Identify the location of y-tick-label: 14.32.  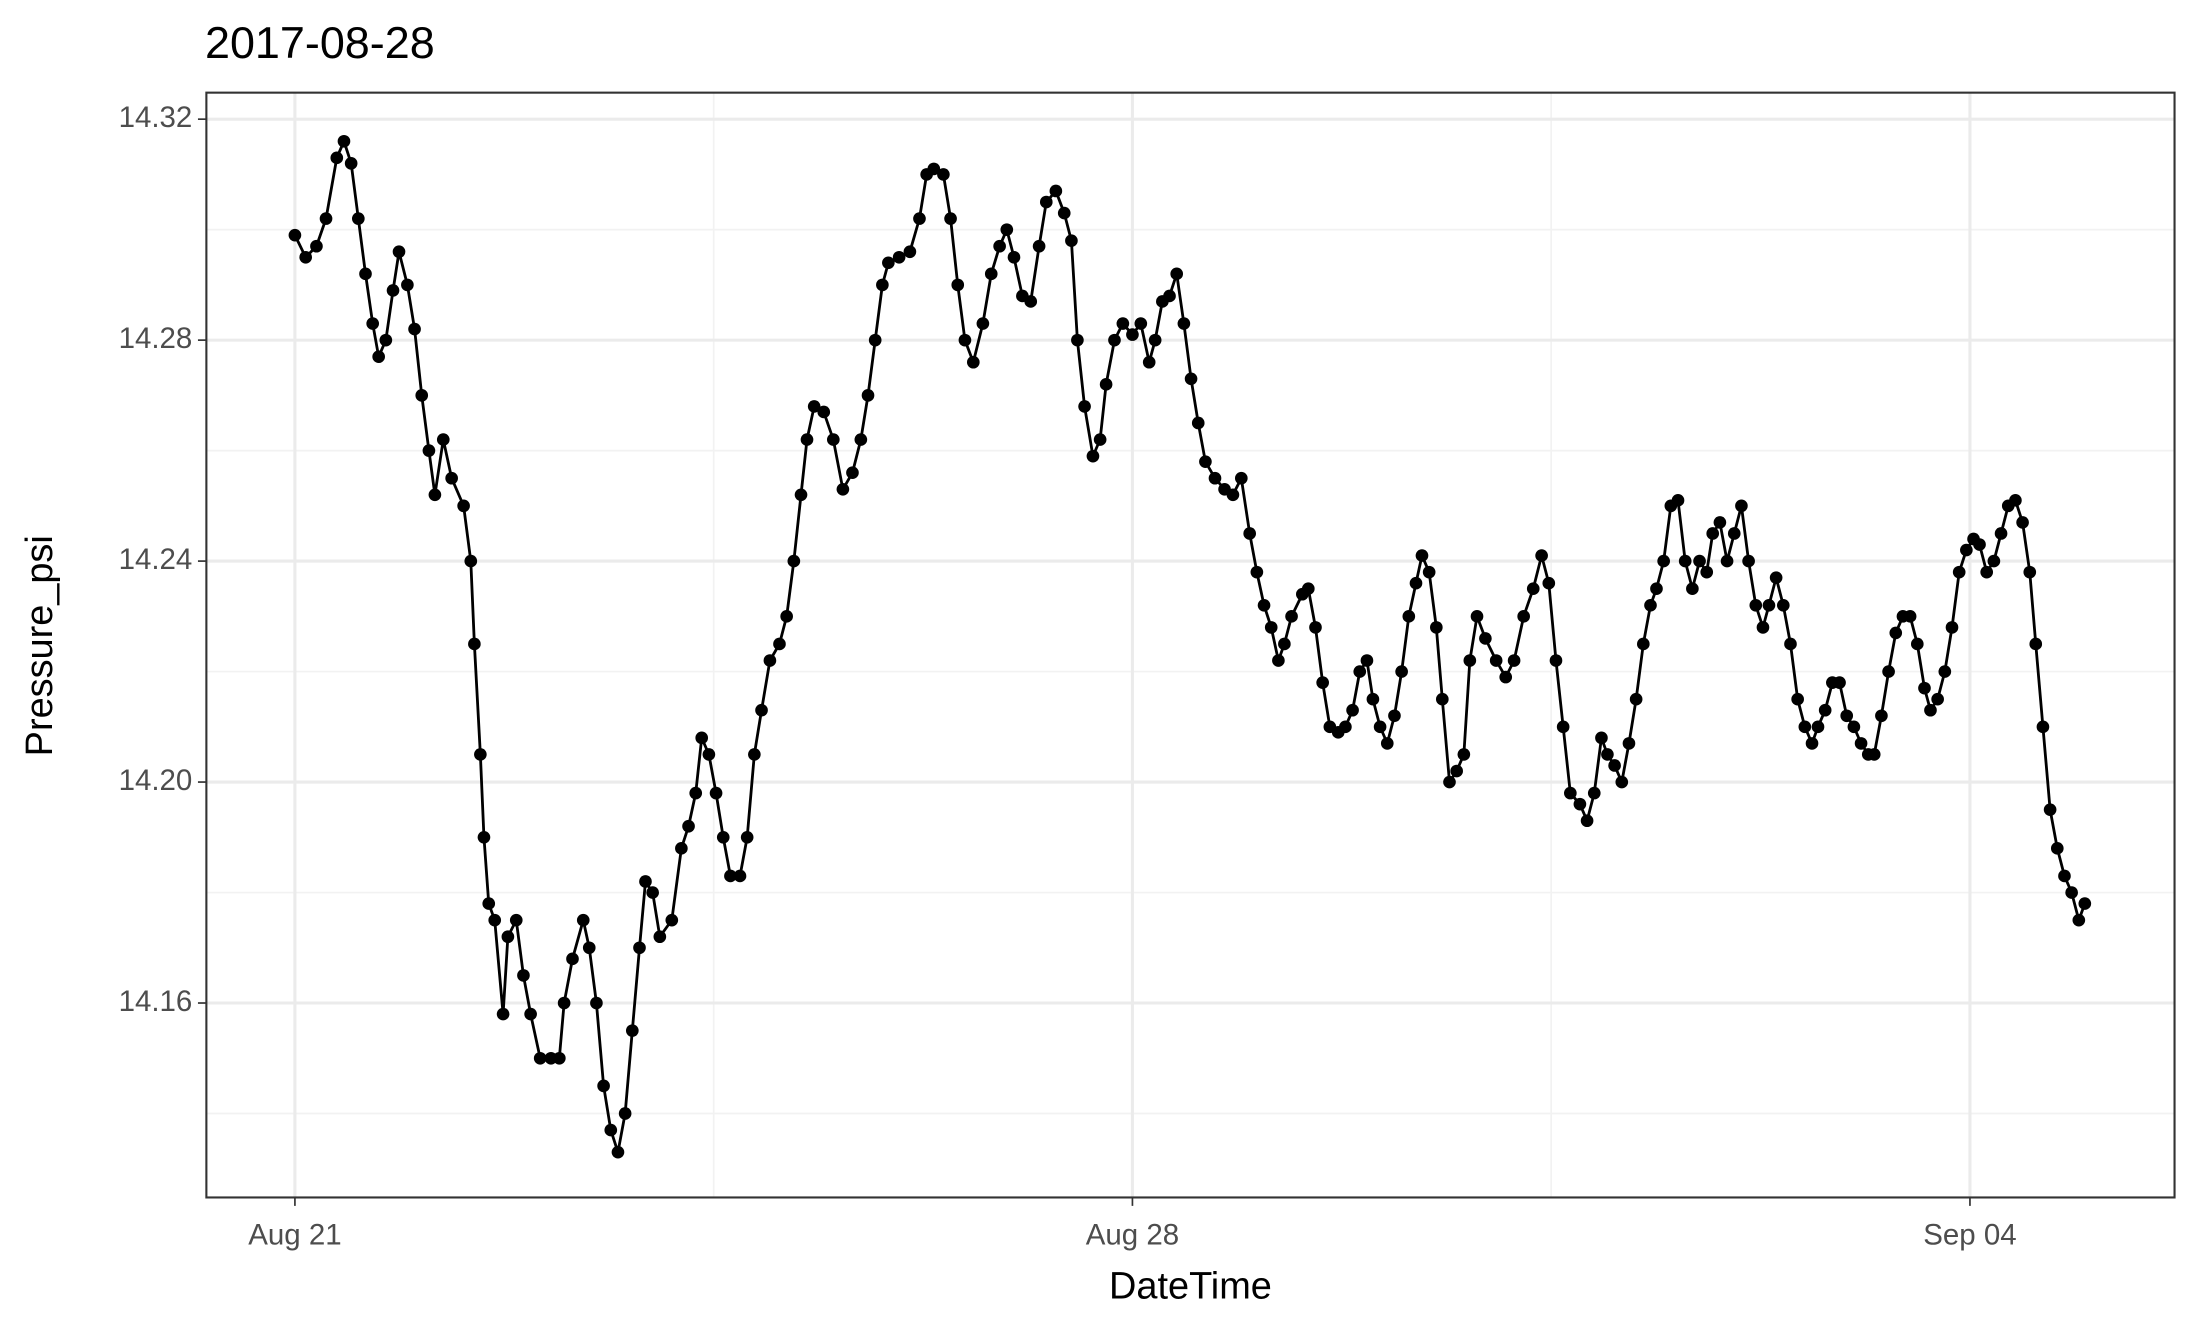
(156, 117).